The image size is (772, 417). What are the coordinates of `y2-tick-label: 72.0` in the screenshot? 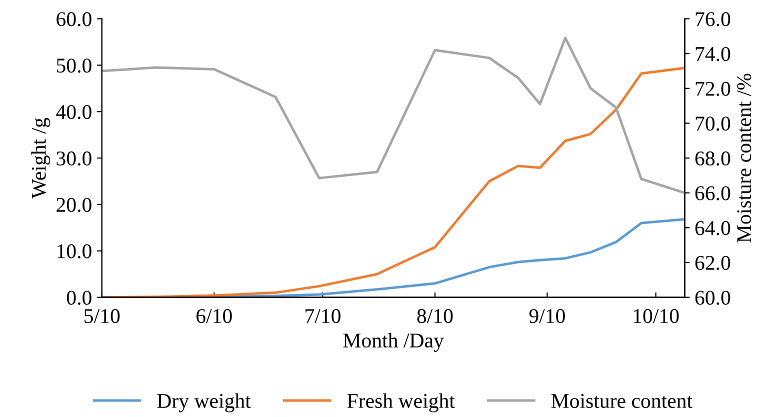 It's located at (713, 89).